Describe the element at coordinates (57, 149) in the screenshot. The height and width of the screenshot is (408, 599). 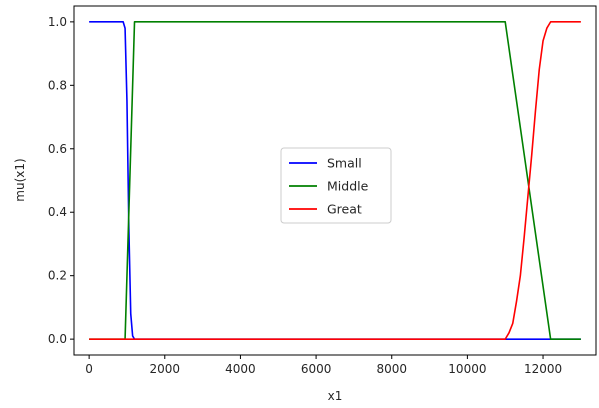
I see `y-tick-label: 0.6` at that location.